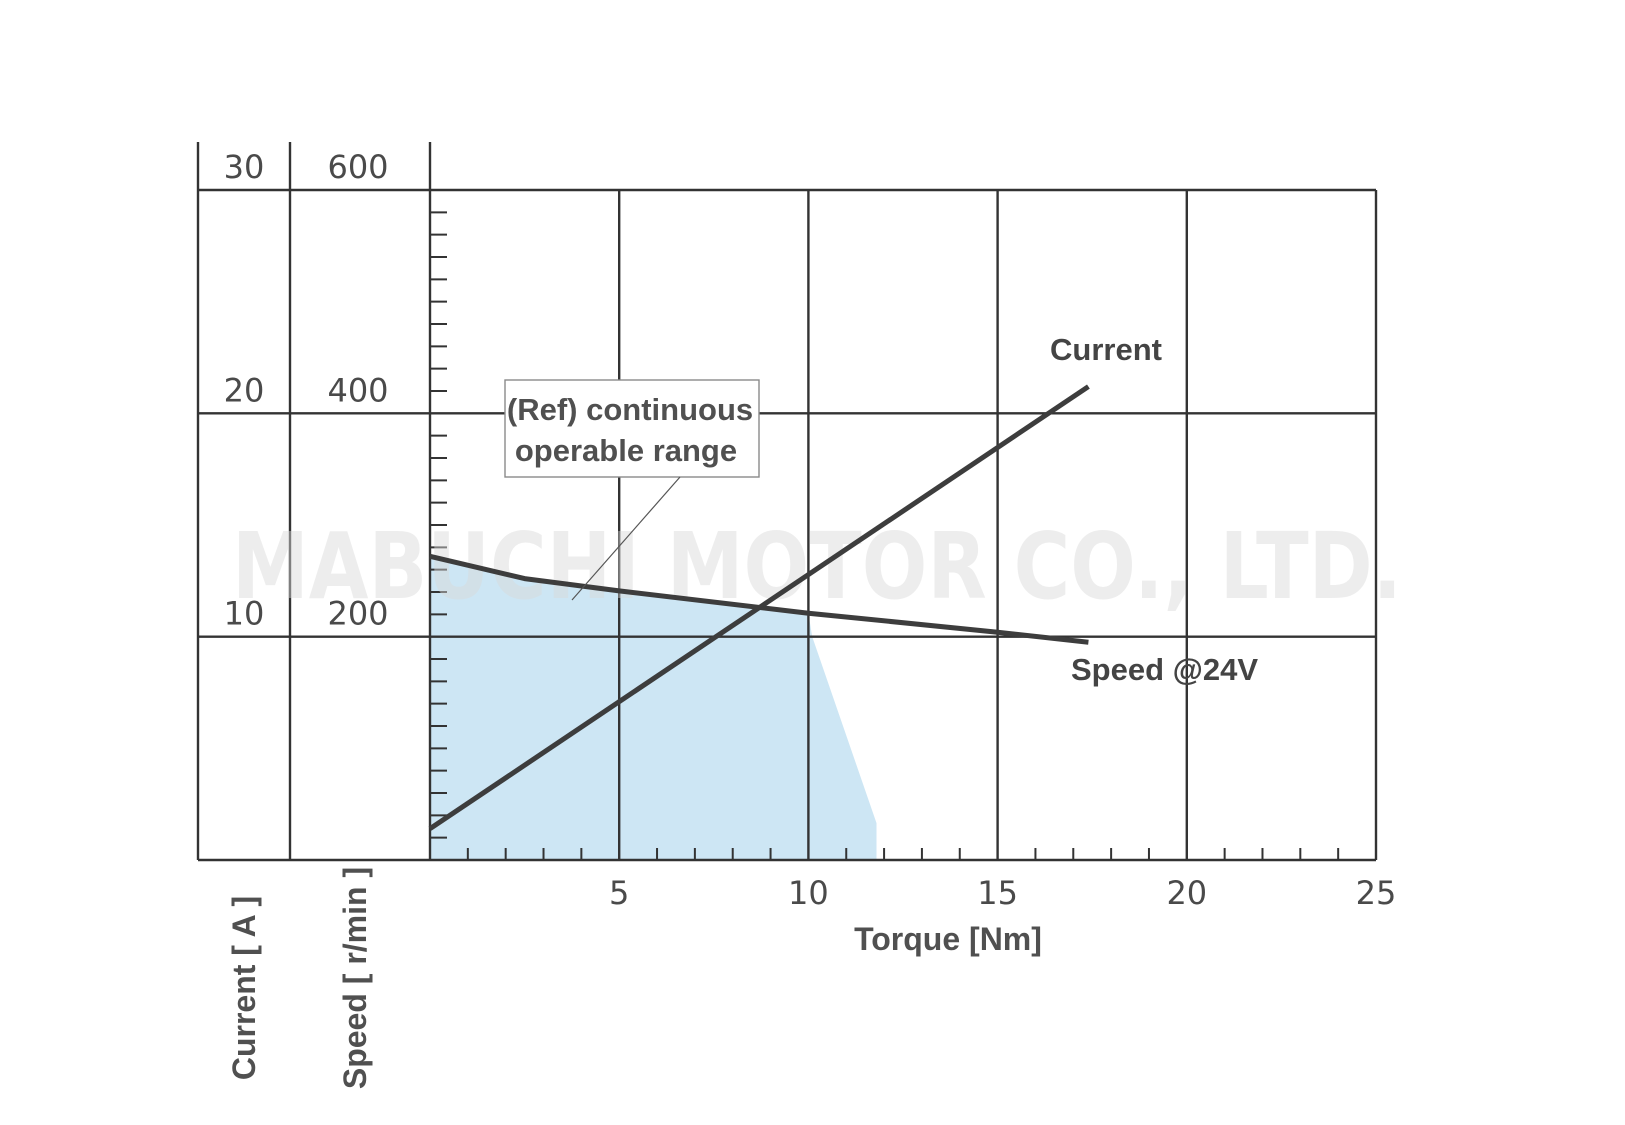 This screenshot has width=1625, height=1125. I want to click on continuous-operable-range-area, so click(653, 708).